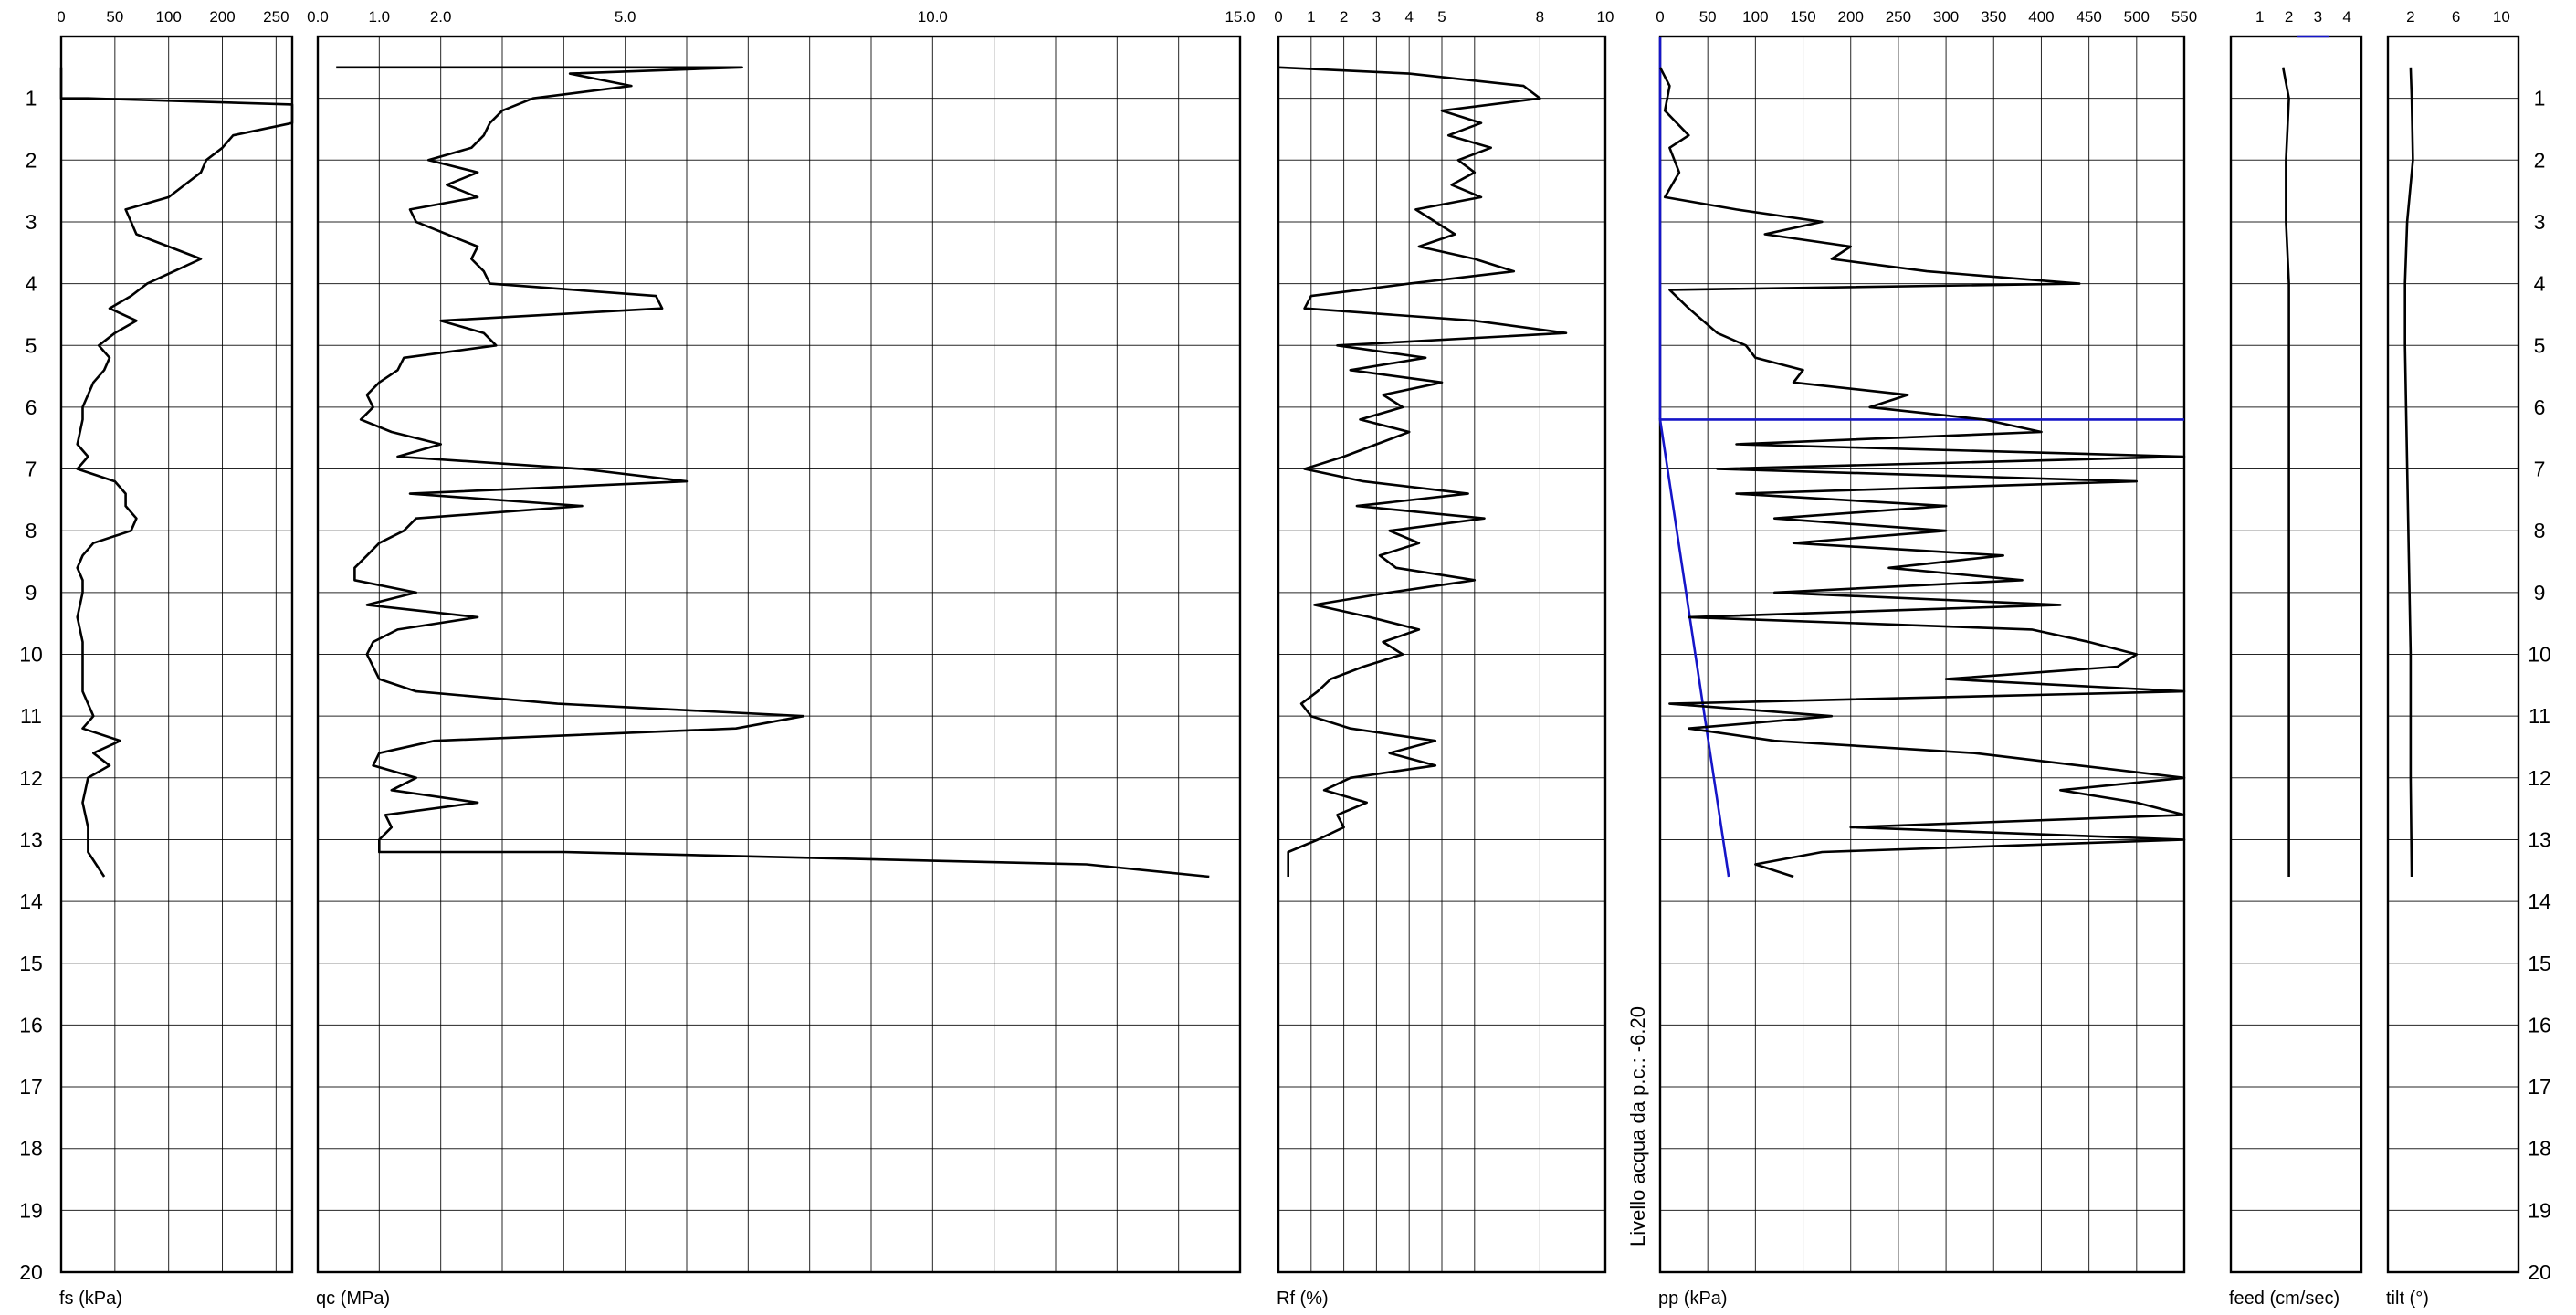  I want to click on depth-tick-right-5: 5, so click(2540, 345).